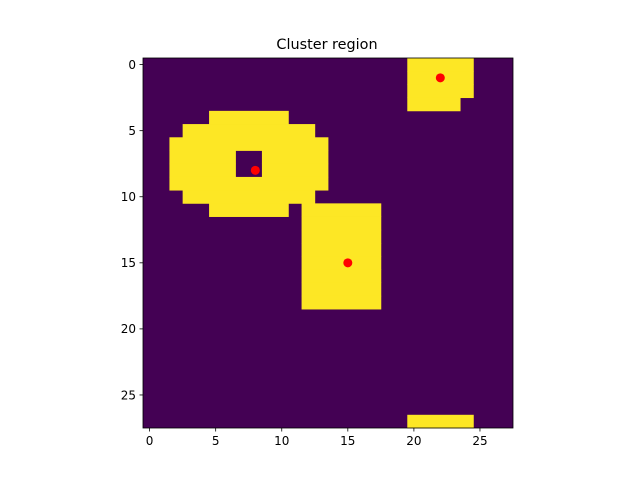 This screenshot has height=480, width=640. Describe the element at coordinates (150, 441) in the screenshot. I see `x-tick-label: 0` at that location.